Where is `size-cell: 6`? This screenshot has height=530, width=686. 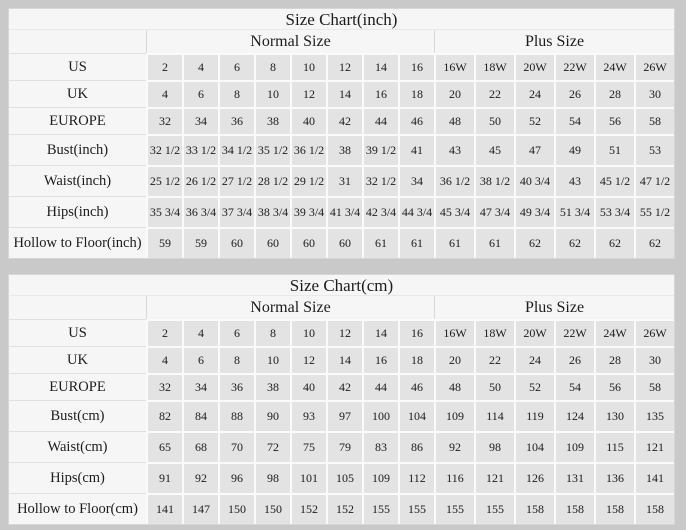 size-cell: 6 is located at coordinates (236, 66).